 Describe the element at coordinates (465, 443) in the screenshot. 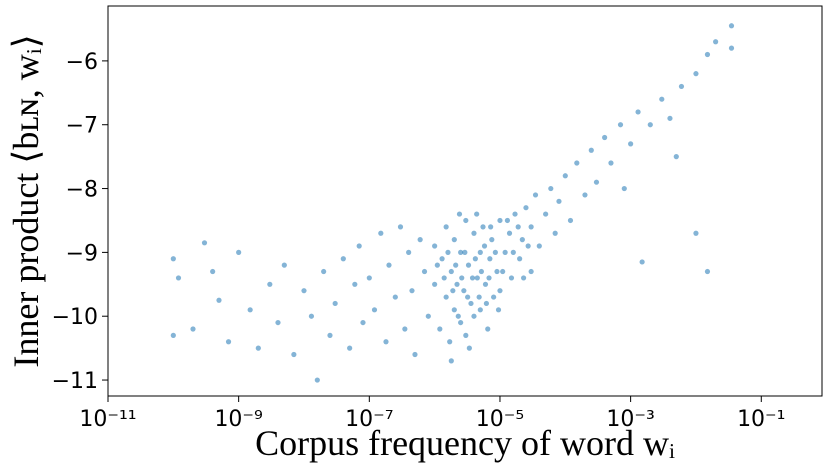

I see `x-axis-label: Corpus frequency of word wᵢ` at that location.